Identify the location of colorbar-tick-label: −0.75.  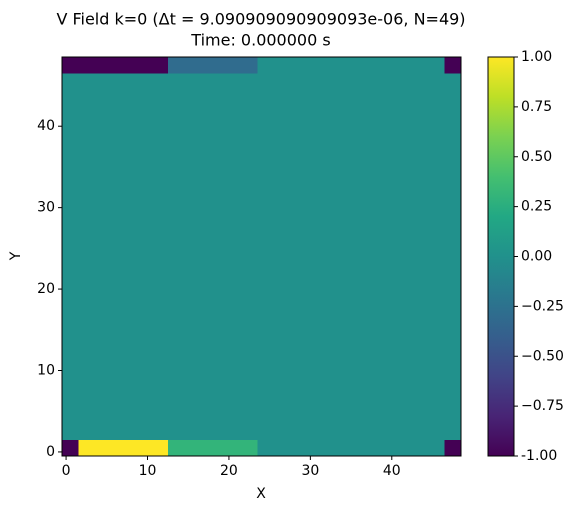
(542, 406).